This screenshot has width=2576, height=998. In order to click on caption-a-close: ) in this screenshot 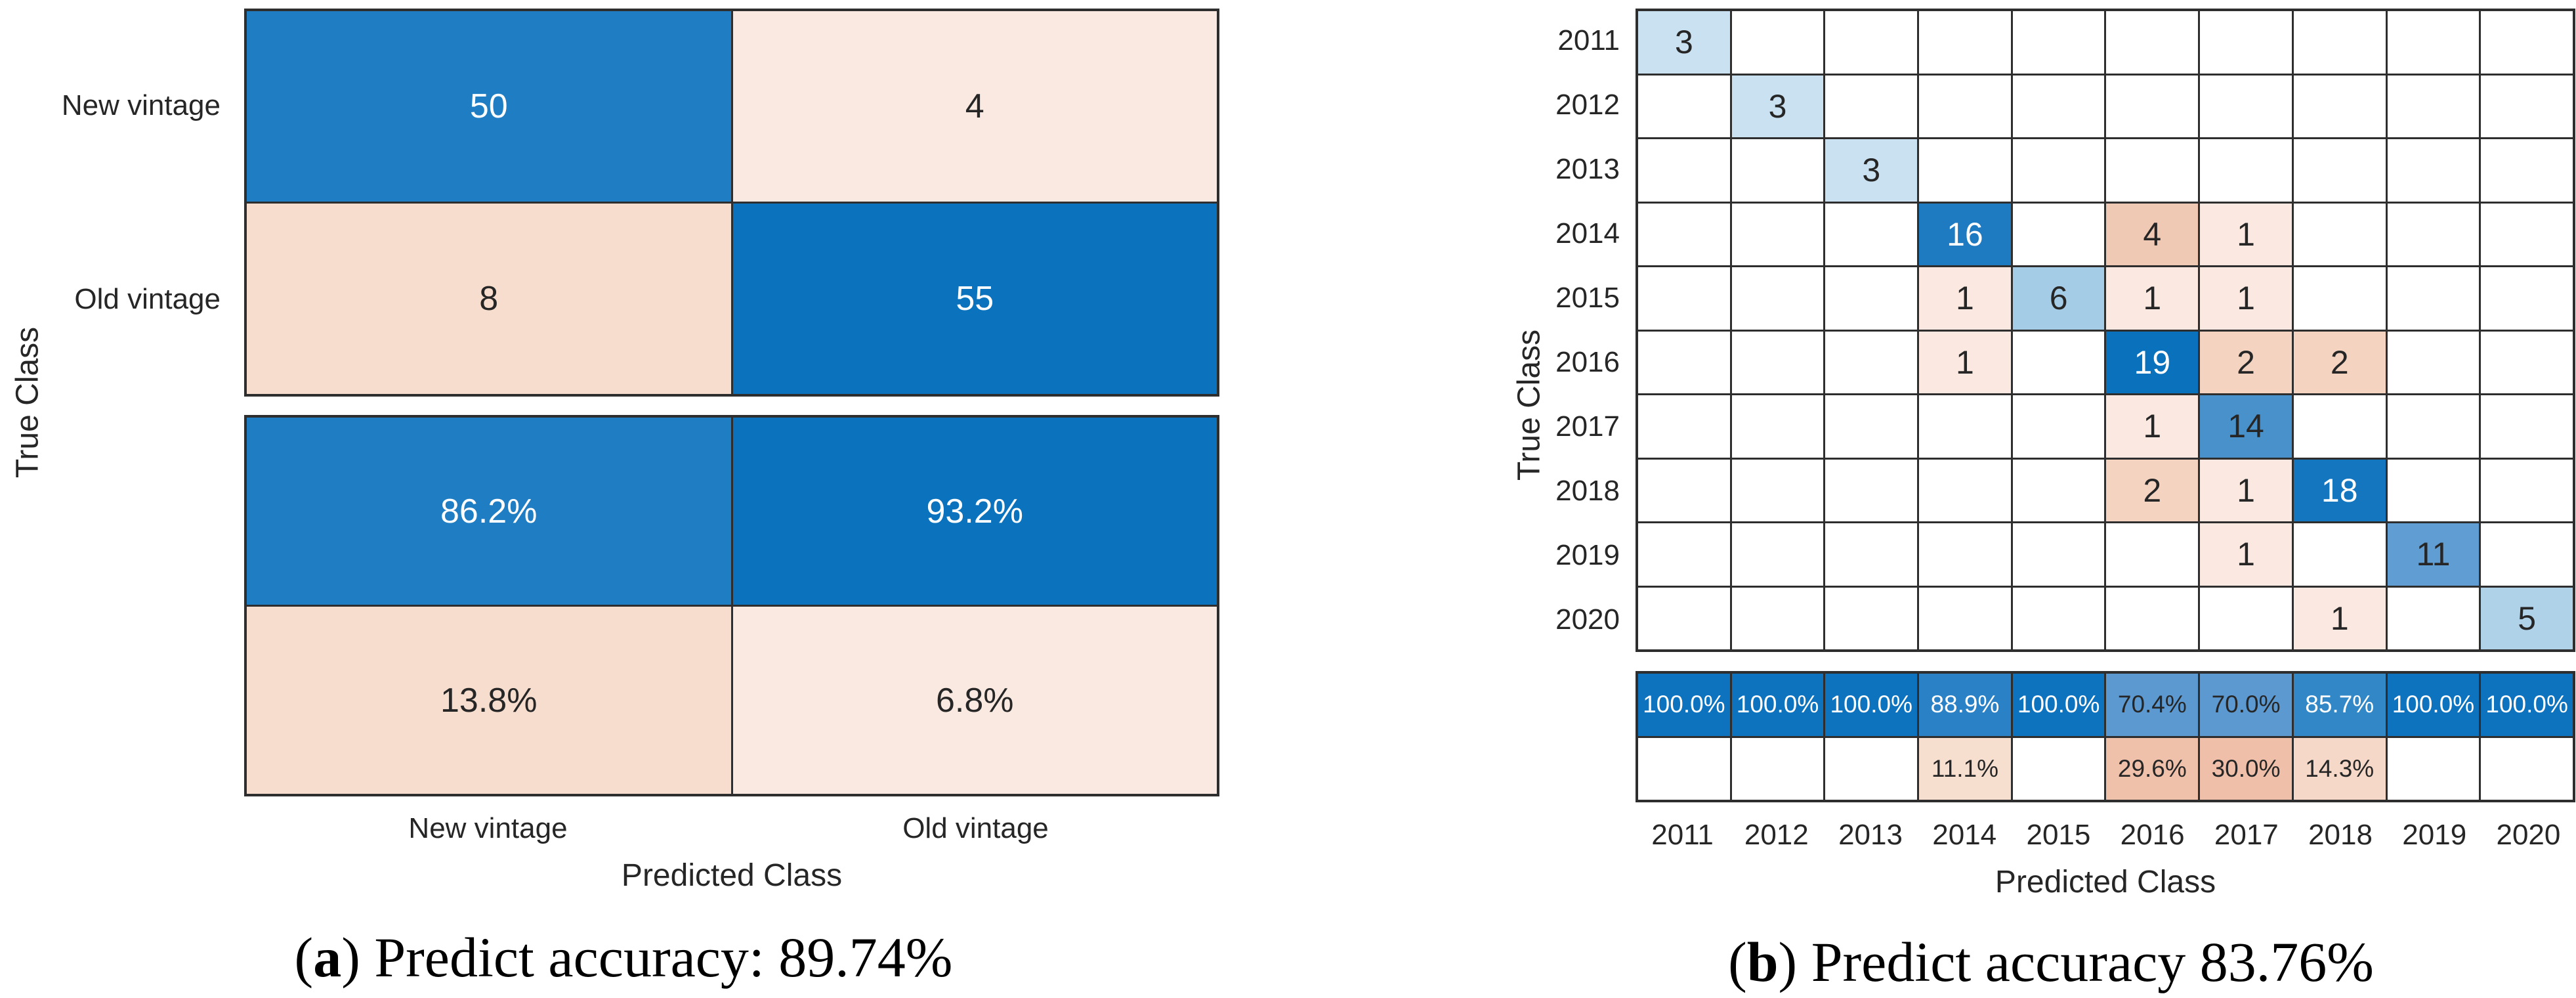, I will do `click(350, 957)`.